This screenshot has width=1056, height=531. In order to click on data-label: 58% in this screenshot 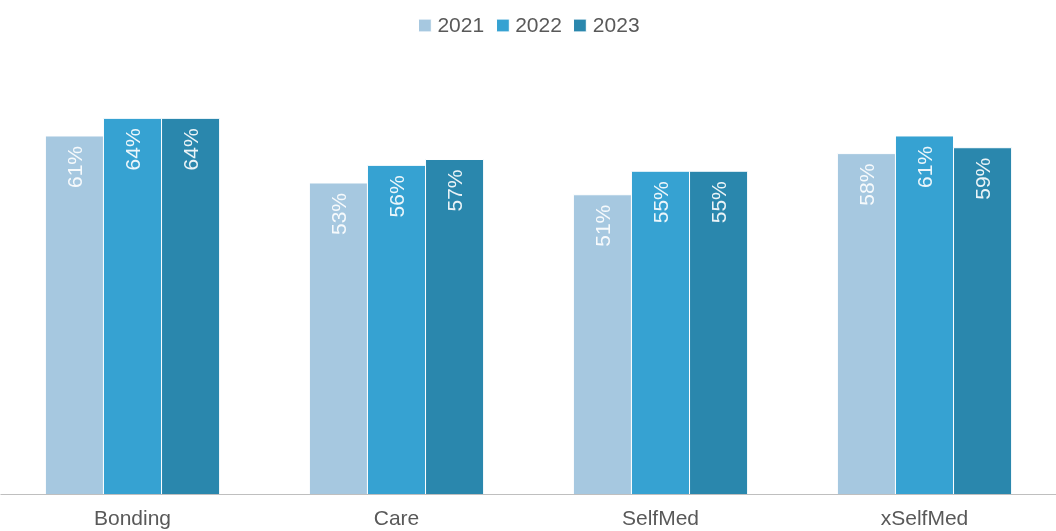, I will do `click(866, 184)`.